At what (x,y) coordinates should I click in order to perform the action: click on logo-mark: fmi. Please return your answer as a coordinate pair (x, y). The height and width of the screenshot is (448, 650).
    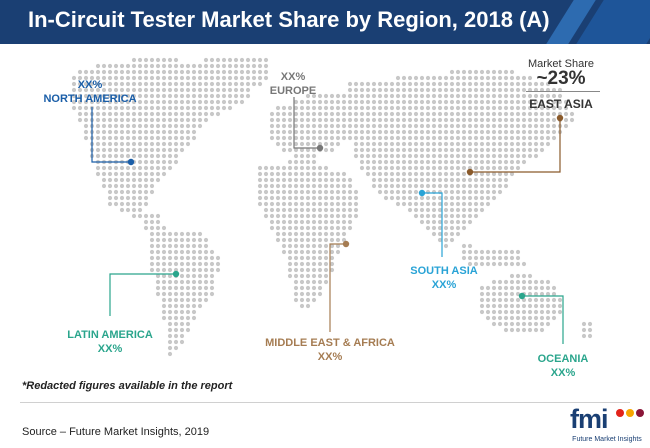
    Looking at the image, I should click on (589, 419).